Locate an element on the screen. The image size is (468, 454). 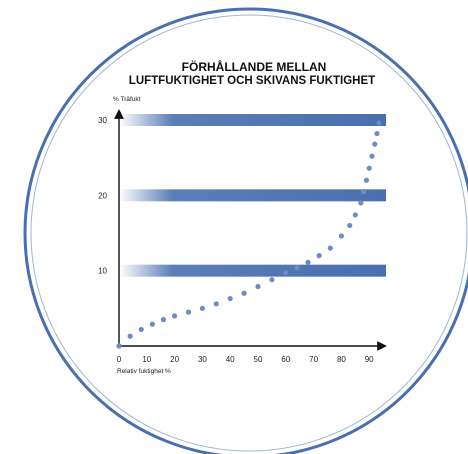
y-tick-label: 30 is located at coordinates (102, 120).